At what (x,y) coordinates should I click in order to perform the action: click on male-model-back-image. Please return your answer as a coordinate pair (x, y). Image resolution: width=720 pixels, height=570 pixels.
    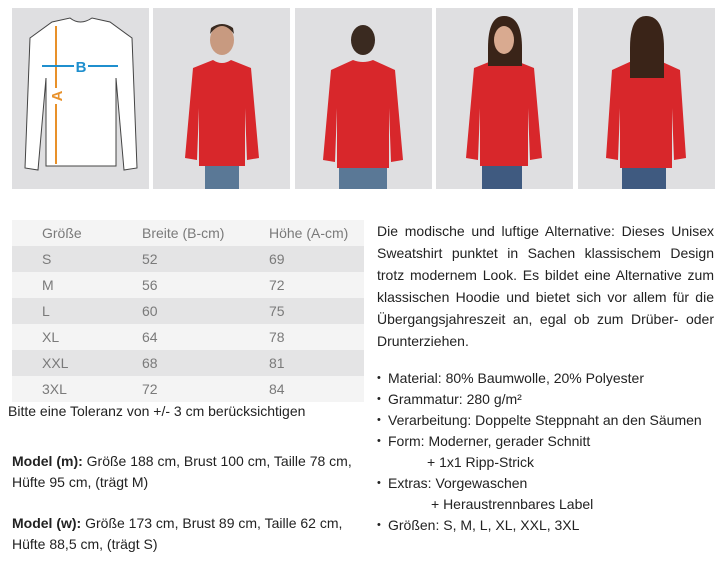
    Looking at the image, I should click on (363, 98).